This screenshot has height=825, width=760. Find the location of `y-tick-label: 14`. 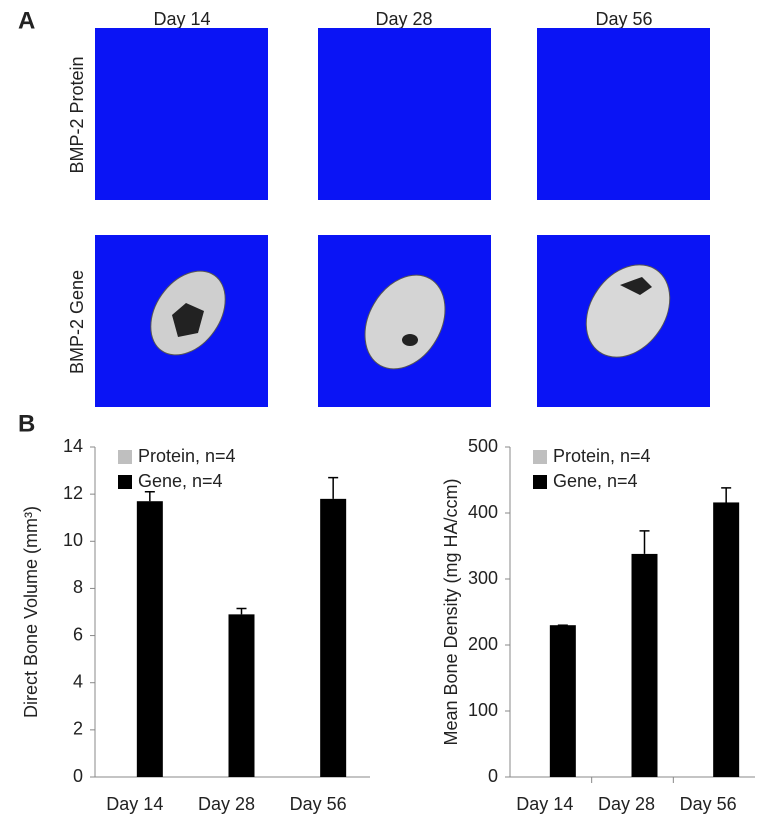

y-tick-label: 14 is located at coordinates (73, 446).